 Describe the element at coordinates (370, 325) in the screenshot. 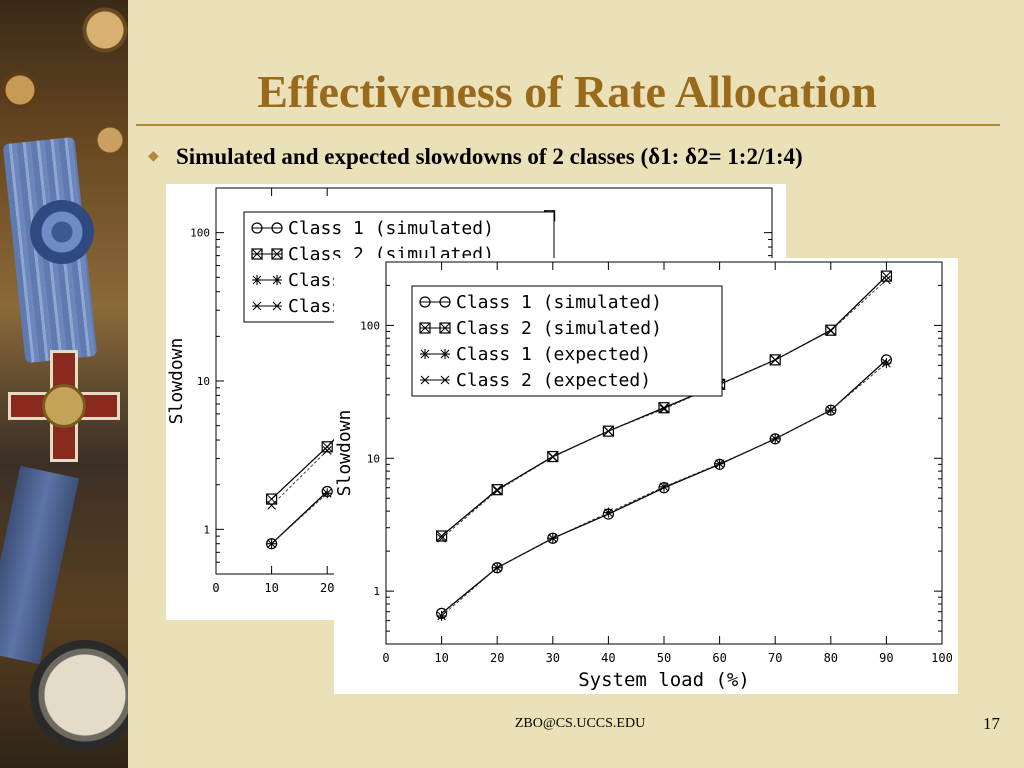

I see `front-y-tick-label: 100` at that location.